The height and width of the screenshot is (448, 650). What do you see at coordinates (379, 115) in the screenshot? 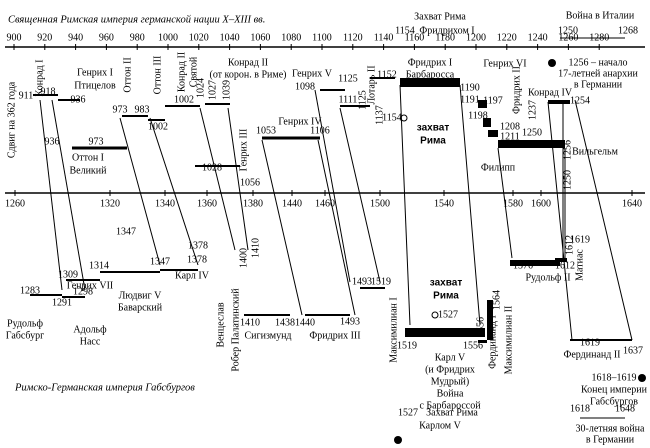
I see `label: 1137` at bounding box center [379, 115].